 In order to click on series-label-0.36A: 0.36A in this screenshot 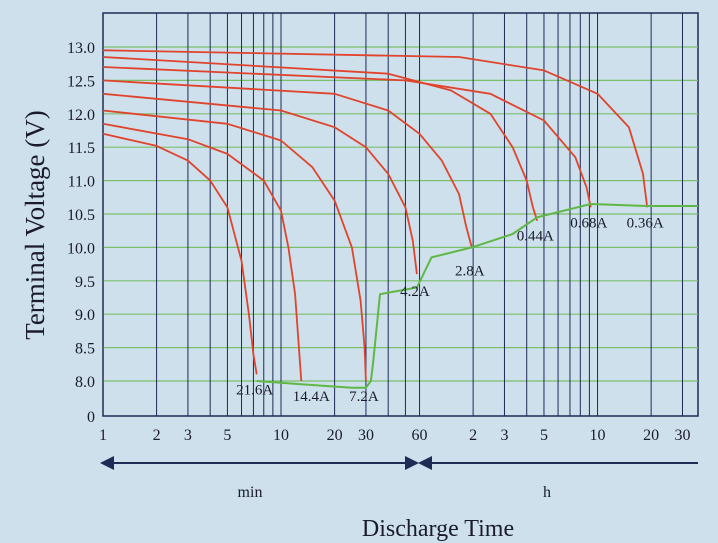, I will do `click(645, 223)`.